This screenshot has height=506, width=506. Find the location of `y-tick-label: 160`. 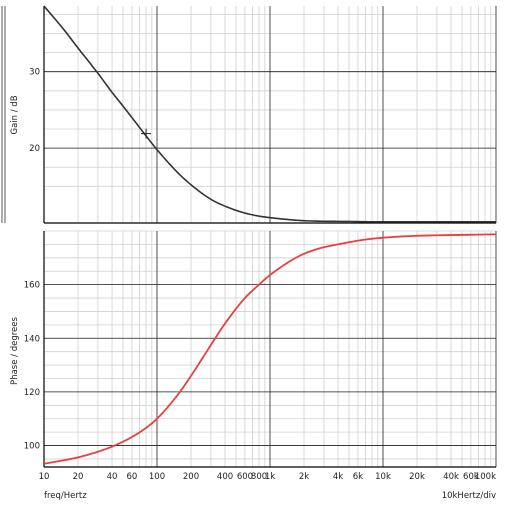

y-tick-label: 160 is located at coordinates (32, 286).